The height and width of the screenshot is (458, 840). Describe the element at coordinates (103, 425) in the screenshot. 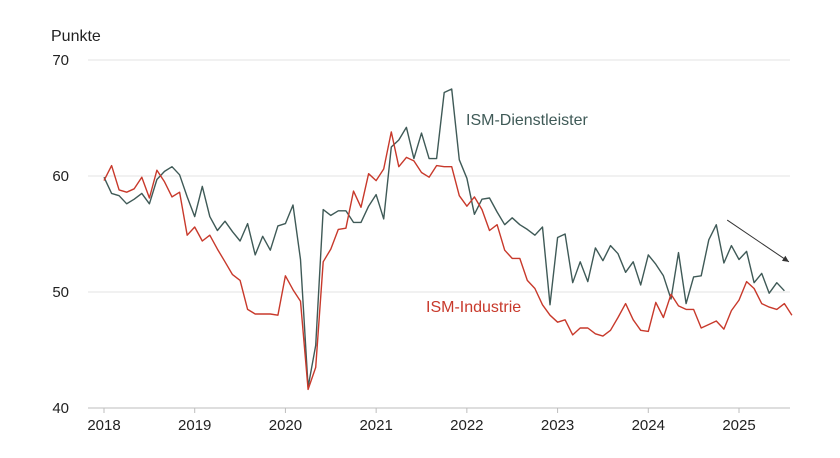

I see `x-tick-label: 2018` at that location.